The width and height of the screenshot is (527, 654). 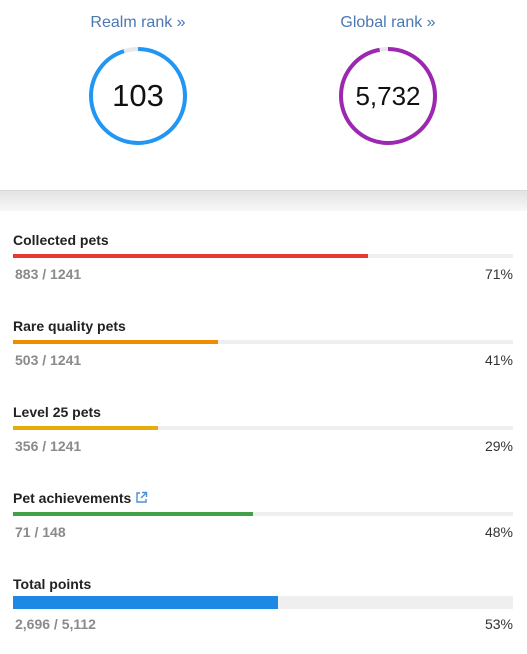 I want to click on stat-count: 2,696 / 5,112, so click(x=55, y=624).